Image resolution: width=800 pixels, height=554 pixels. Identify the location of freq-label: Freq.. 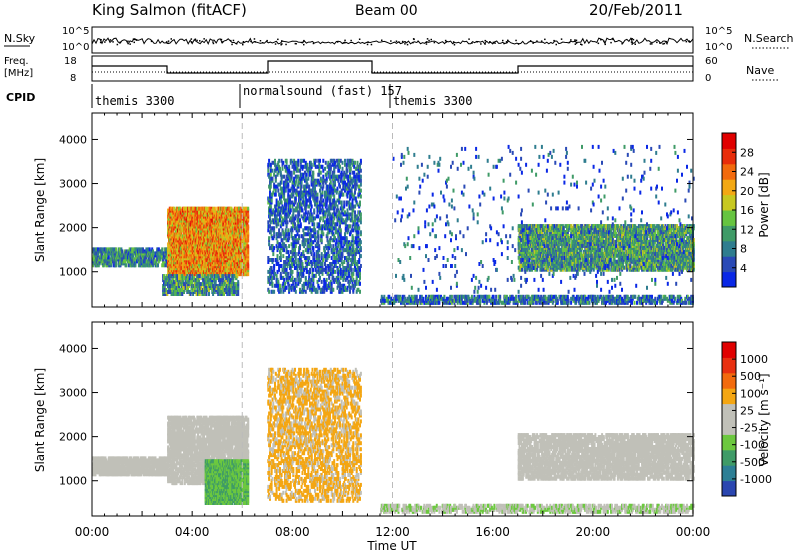
(16, 61).